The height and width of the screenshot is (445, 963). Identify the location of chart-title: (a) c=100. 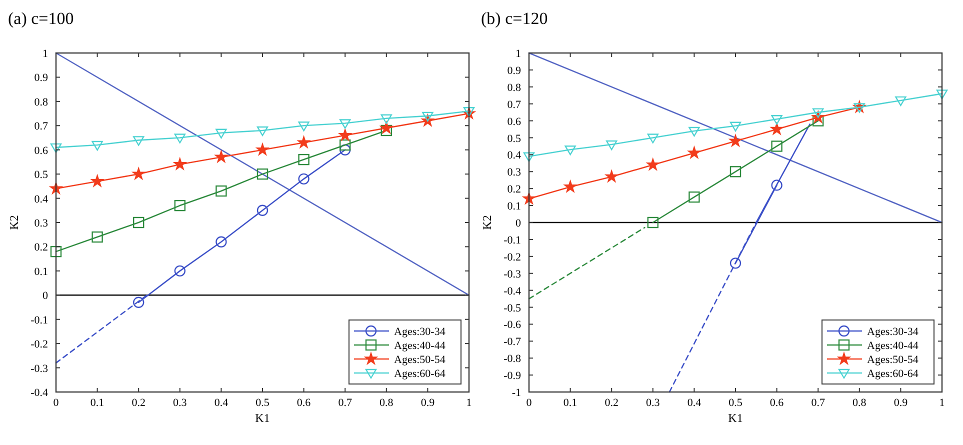
(41, 18).